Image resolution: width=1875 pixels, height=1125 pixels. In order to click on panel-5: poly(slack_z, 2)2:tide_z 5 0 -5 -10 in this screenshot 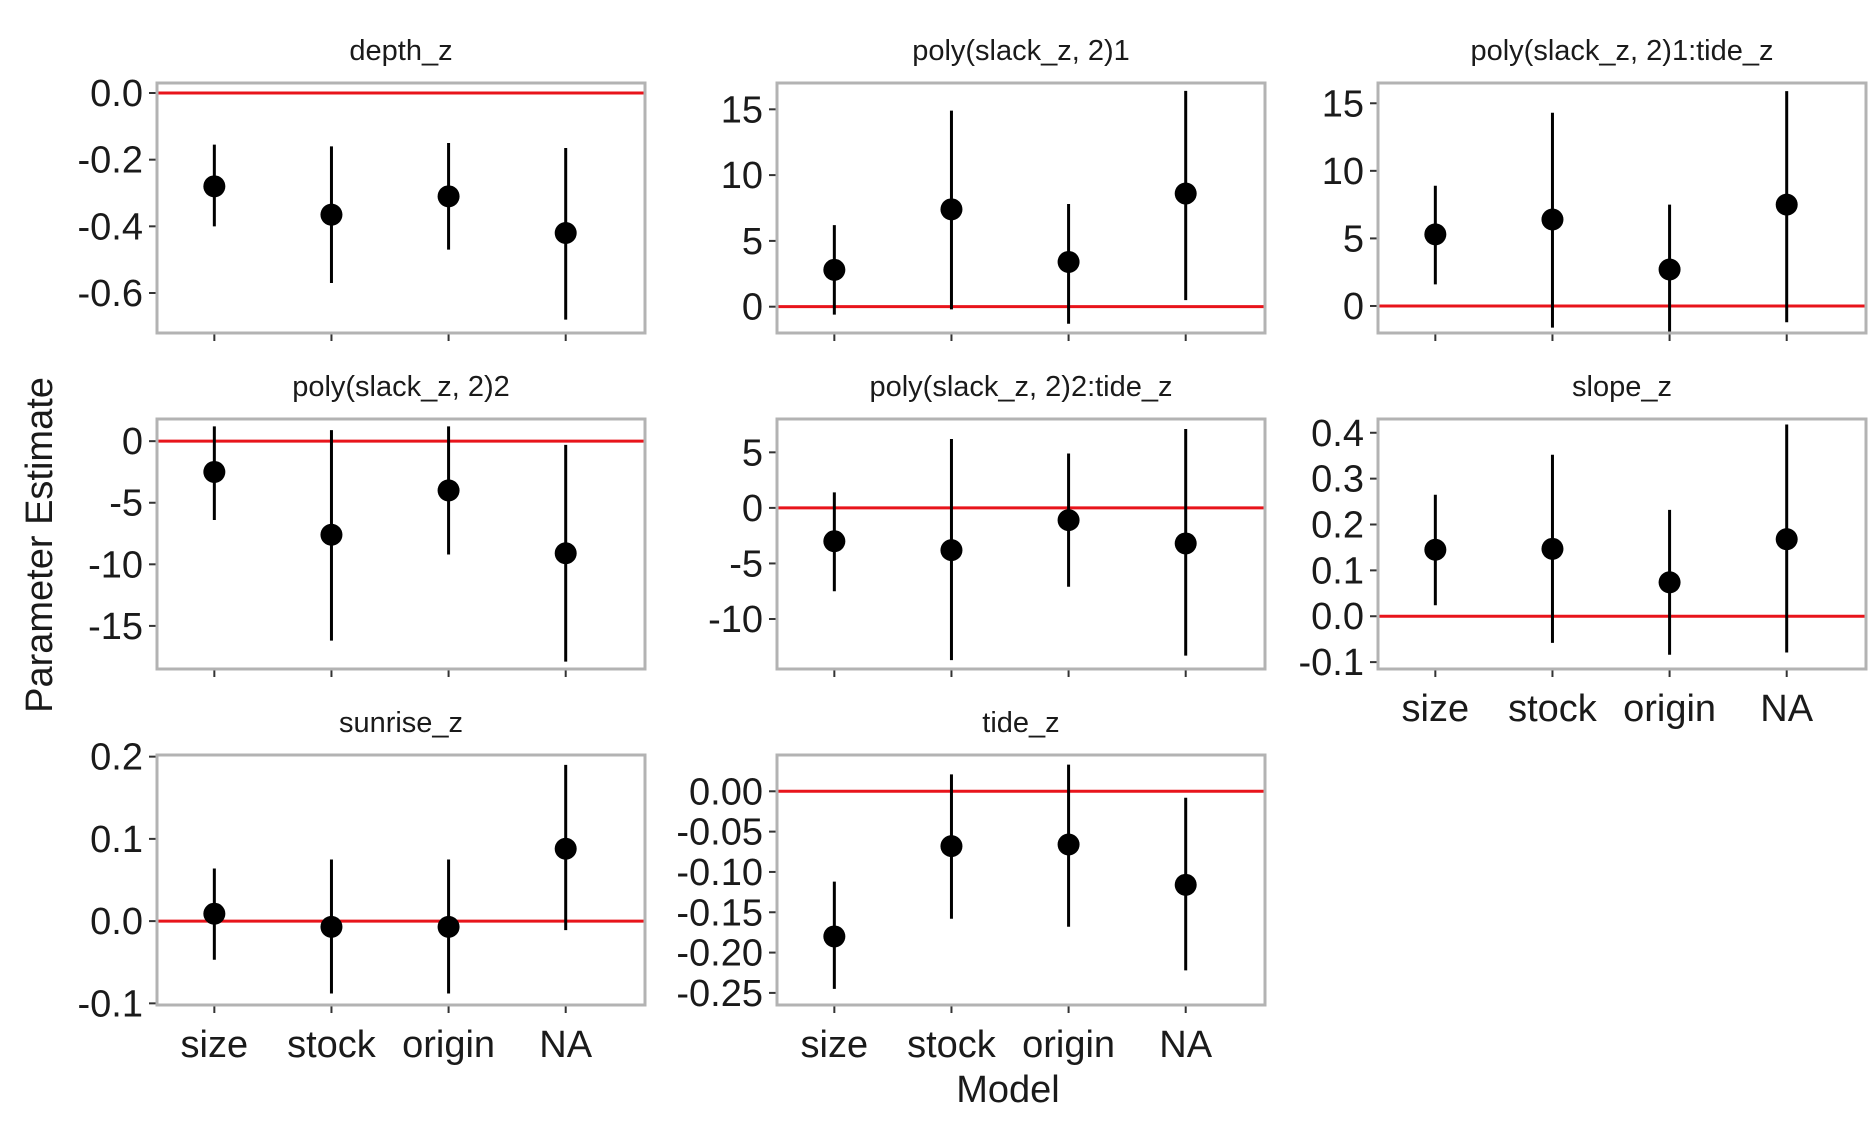, I will do `click(987, 524)`.